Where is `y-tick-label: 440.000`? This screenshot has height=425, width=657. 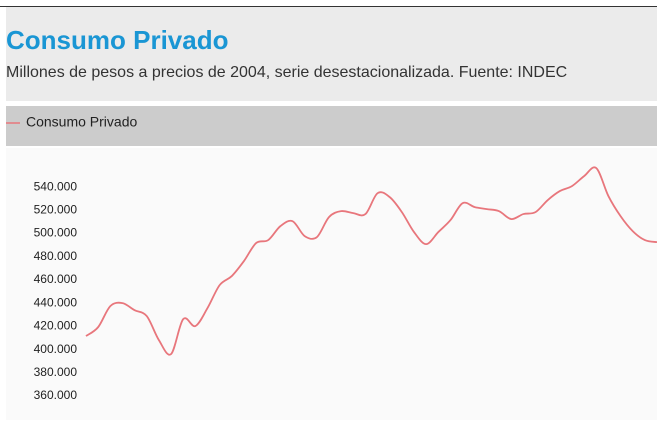
y-tick-label: 440.000 is located at coordinates (56, 302).